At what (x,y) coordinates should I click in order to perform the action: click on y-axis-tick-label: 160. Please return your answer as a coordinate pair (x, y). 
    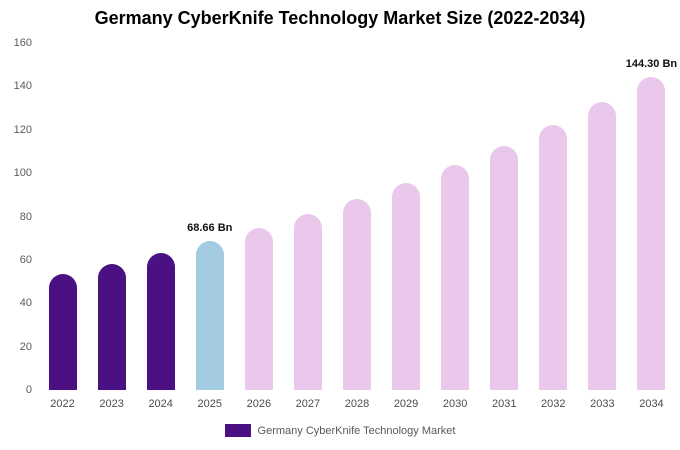
    Looking at the image, I should click on (22, 43).